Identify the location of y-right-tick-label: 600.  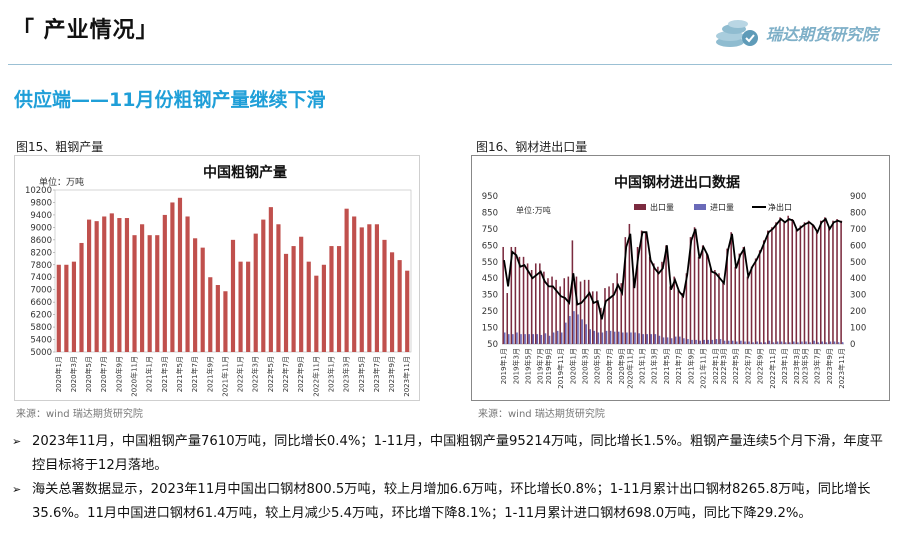
(858, 246).